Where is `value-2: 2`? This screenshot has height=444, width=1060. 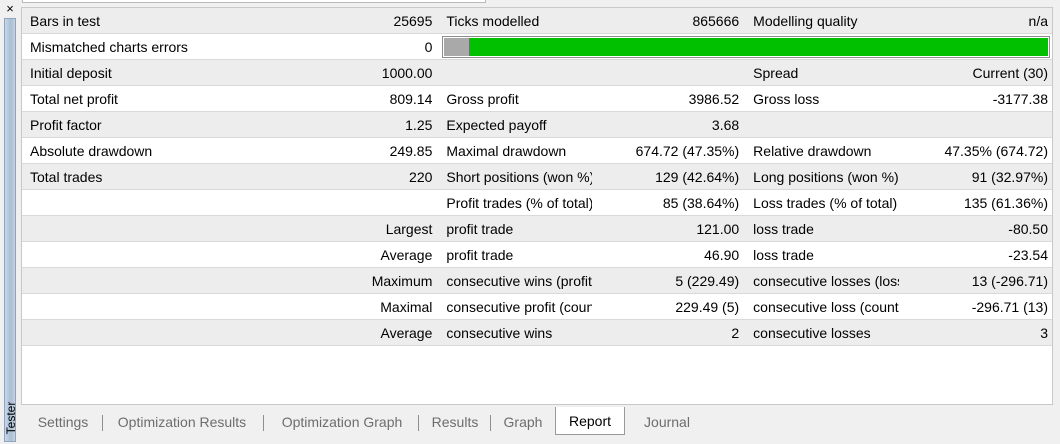
value-2: 2 is located at coordinates (668, 332).